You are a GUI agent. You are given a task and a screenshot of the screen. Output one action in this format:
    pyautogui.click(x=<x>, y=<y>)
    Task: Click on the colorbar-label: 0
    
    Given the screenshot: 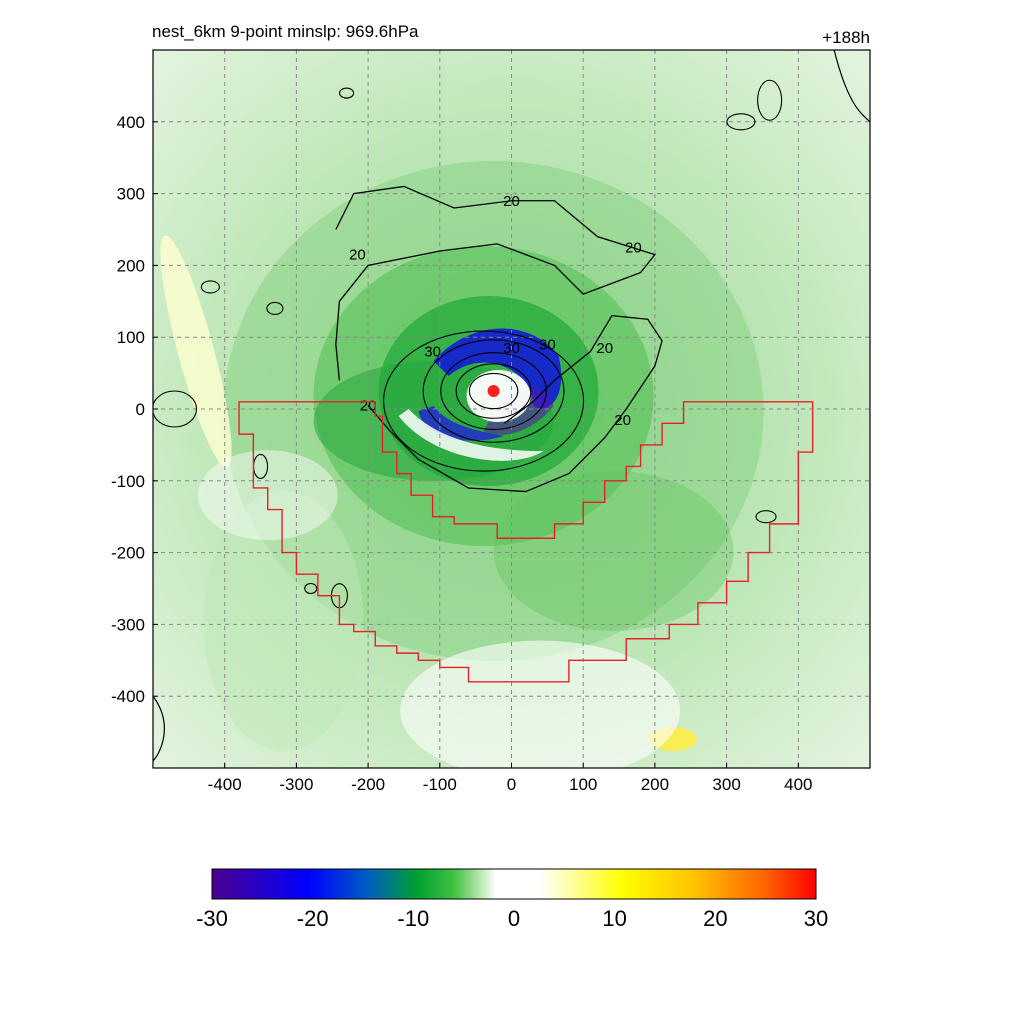 What is the action you would take?
    pyautogui.click(x=514, y=918)
    